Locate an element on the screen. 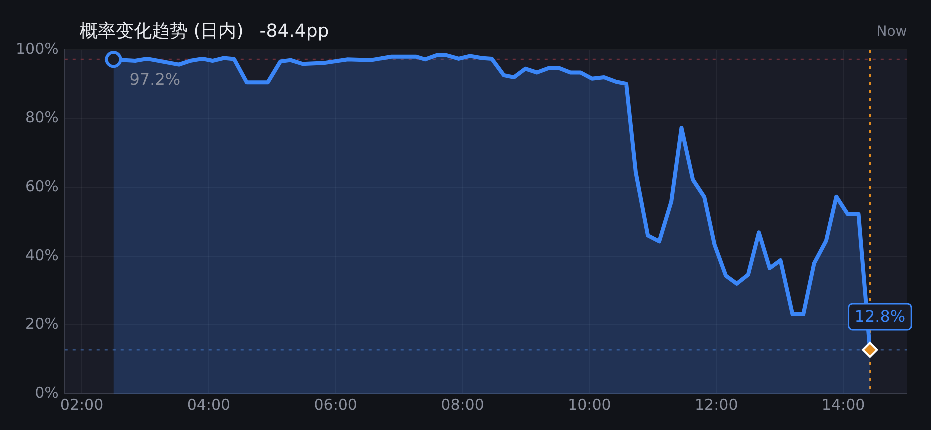 This screenshot has width=931, height=430. x-tick-label: 12:00 is located at coordinates (716, 405).